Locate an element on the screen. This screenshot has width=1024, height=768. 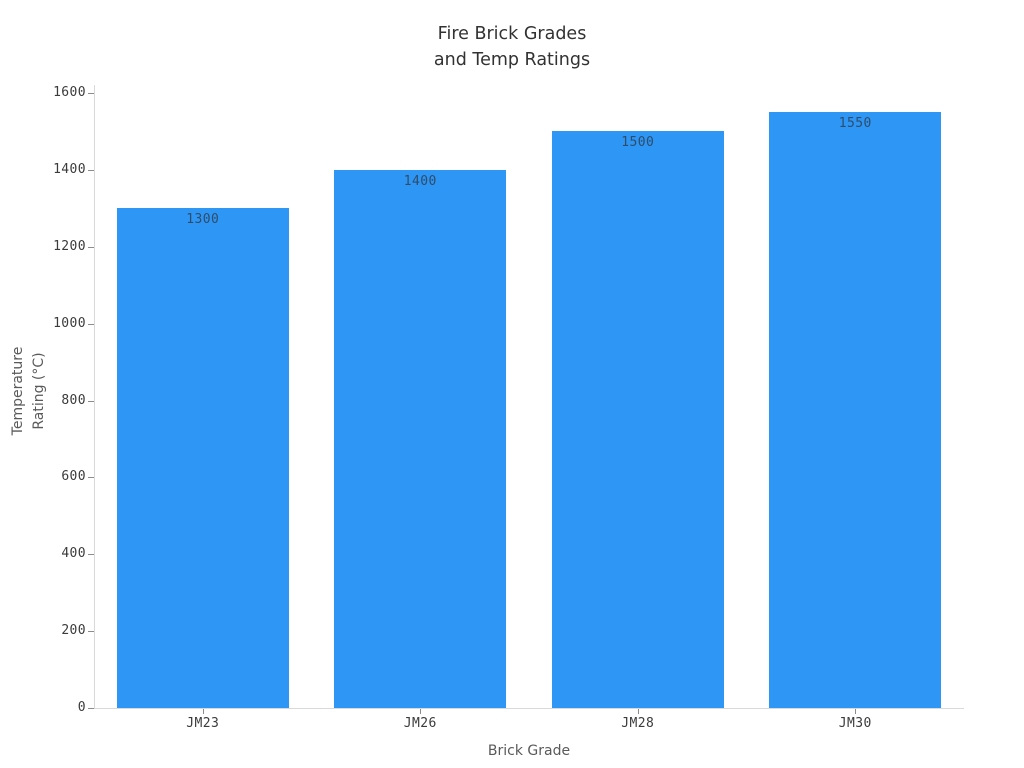
y-tick-label: 400 is located at coordinates (73, 554).